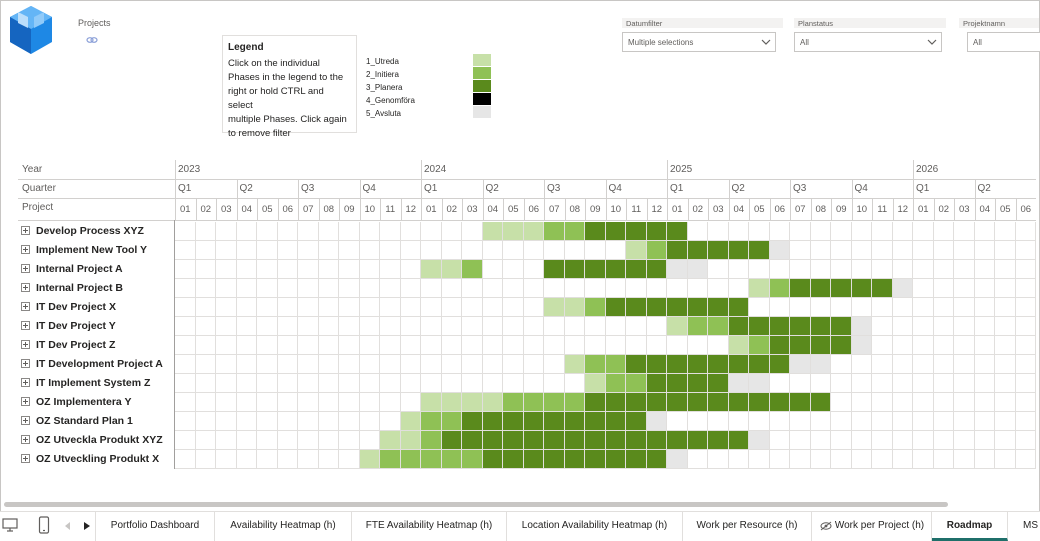 Image resolution: width=1040 pixels, height=541 pixels. I want to click on project-row-label: IT Dev Project X, so click(68, 307).